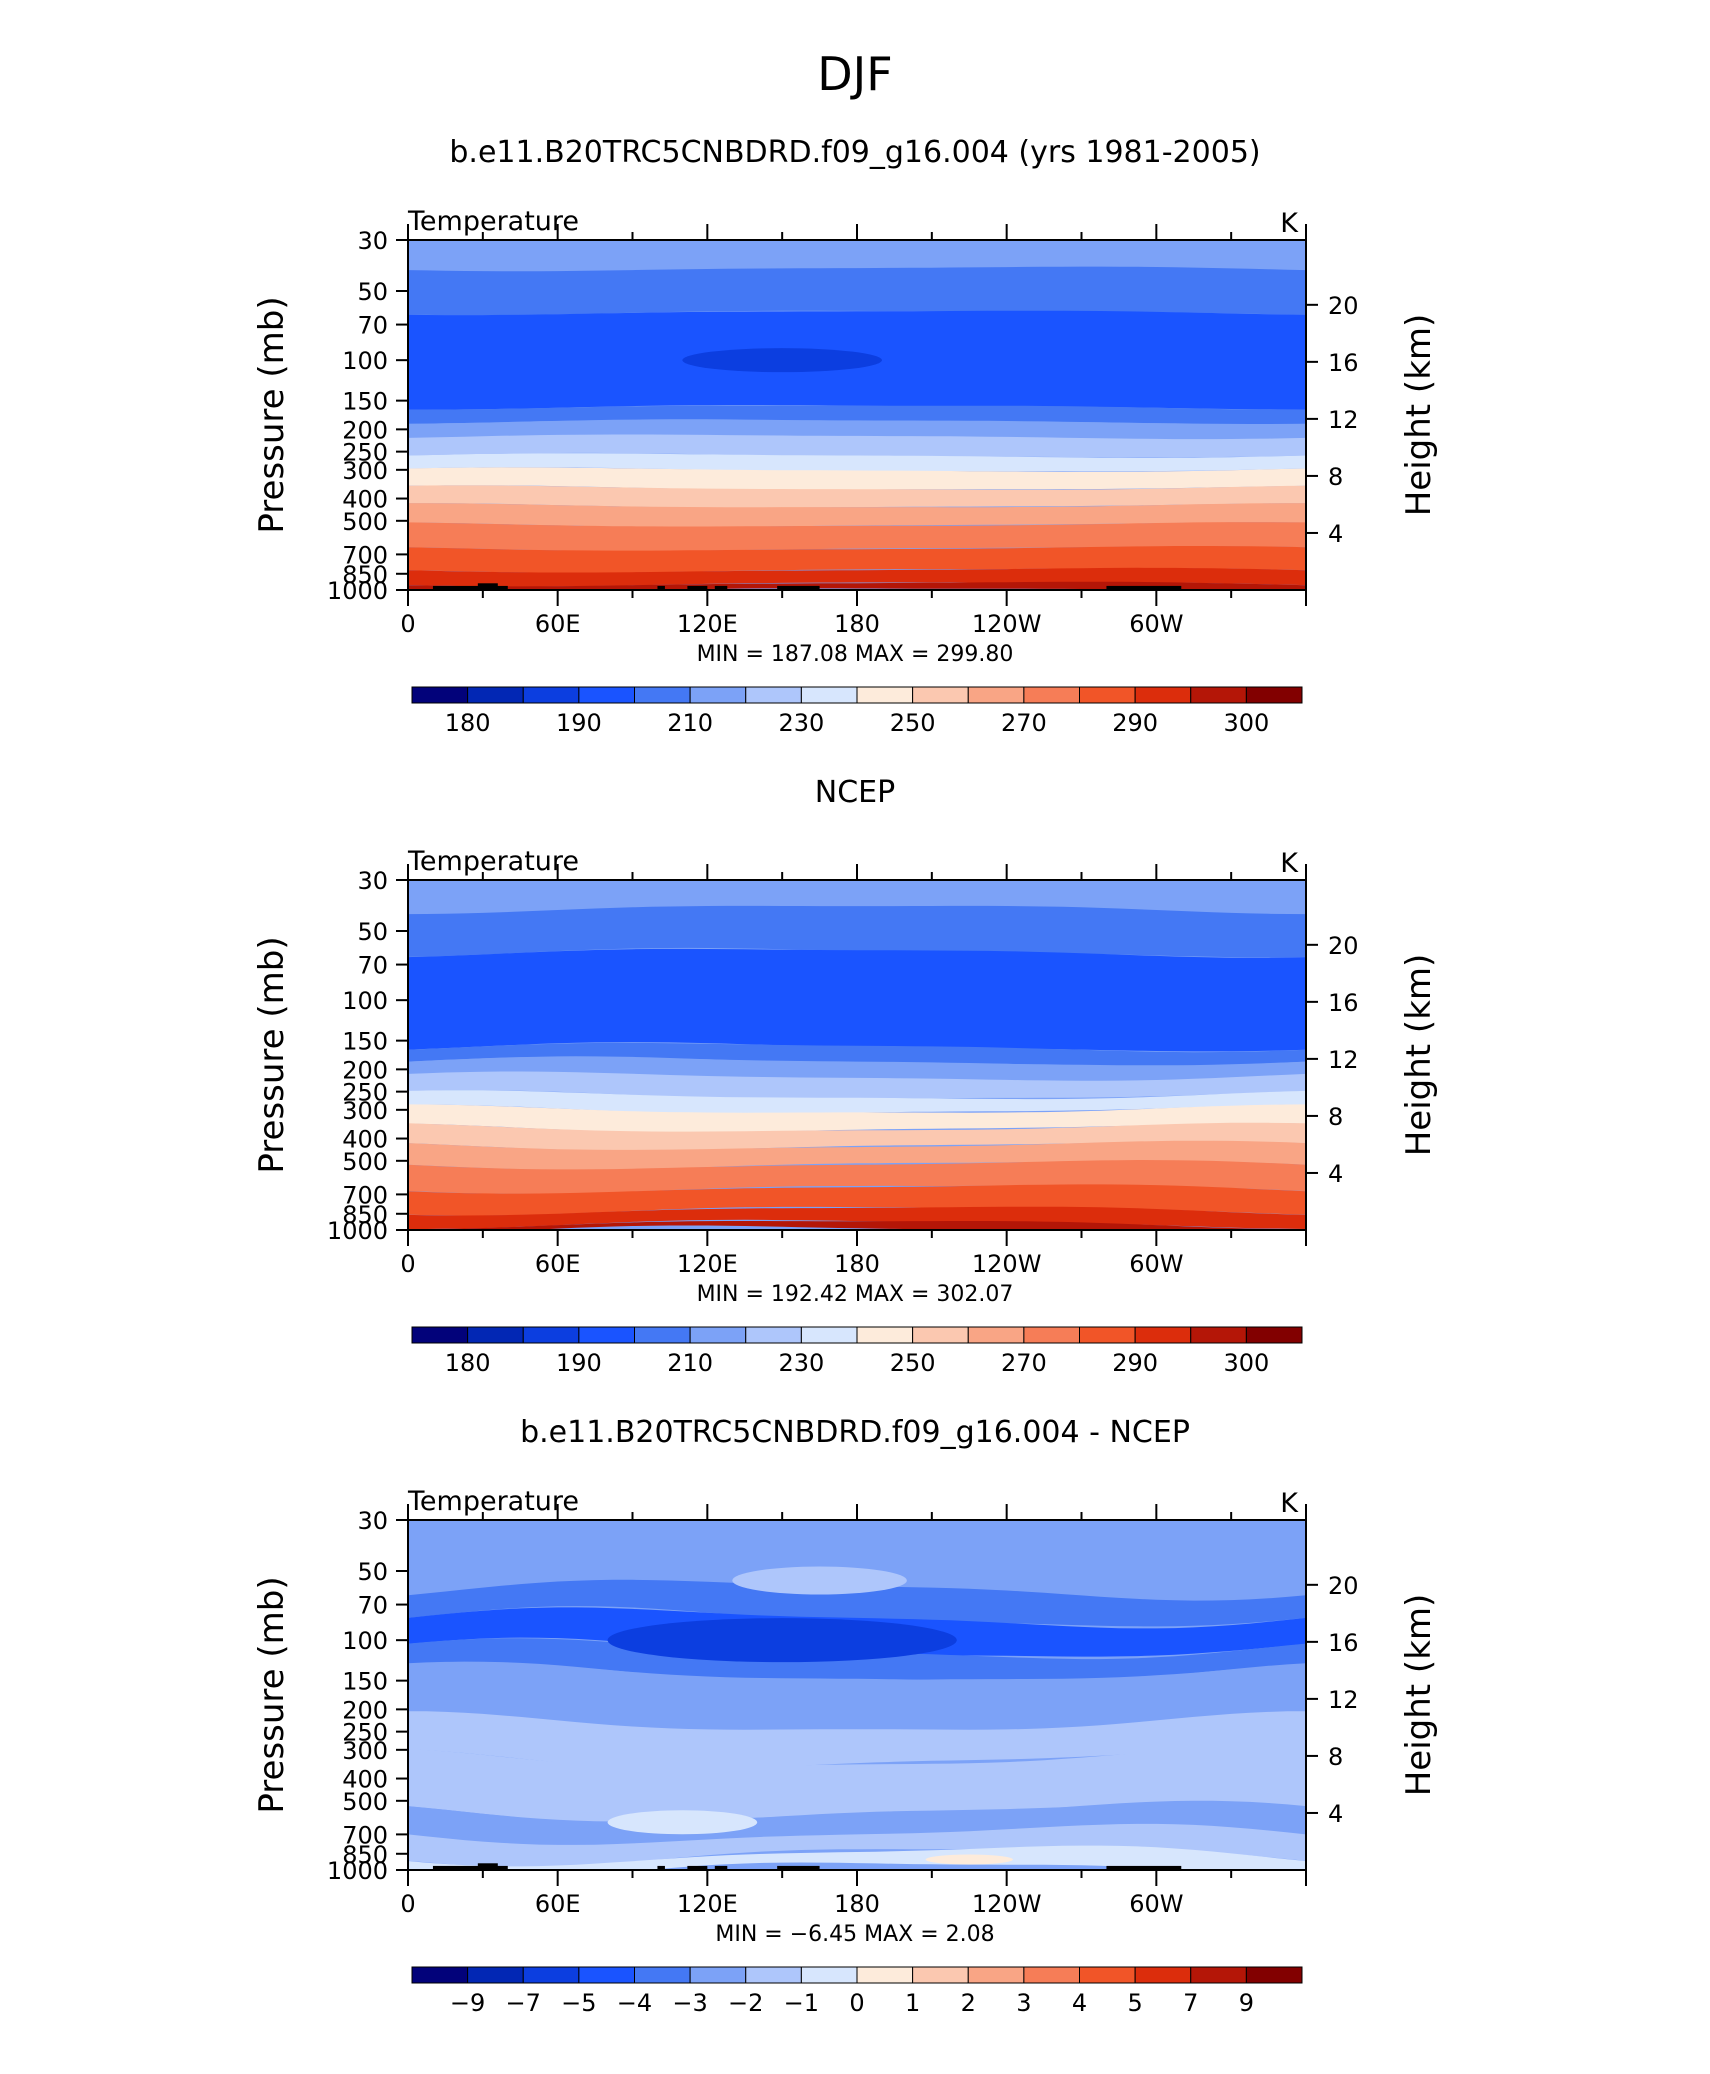 The height and width of the screenshot is (2074, 1710). I want to click on colorbar-label: −9, so click(467, 2003).